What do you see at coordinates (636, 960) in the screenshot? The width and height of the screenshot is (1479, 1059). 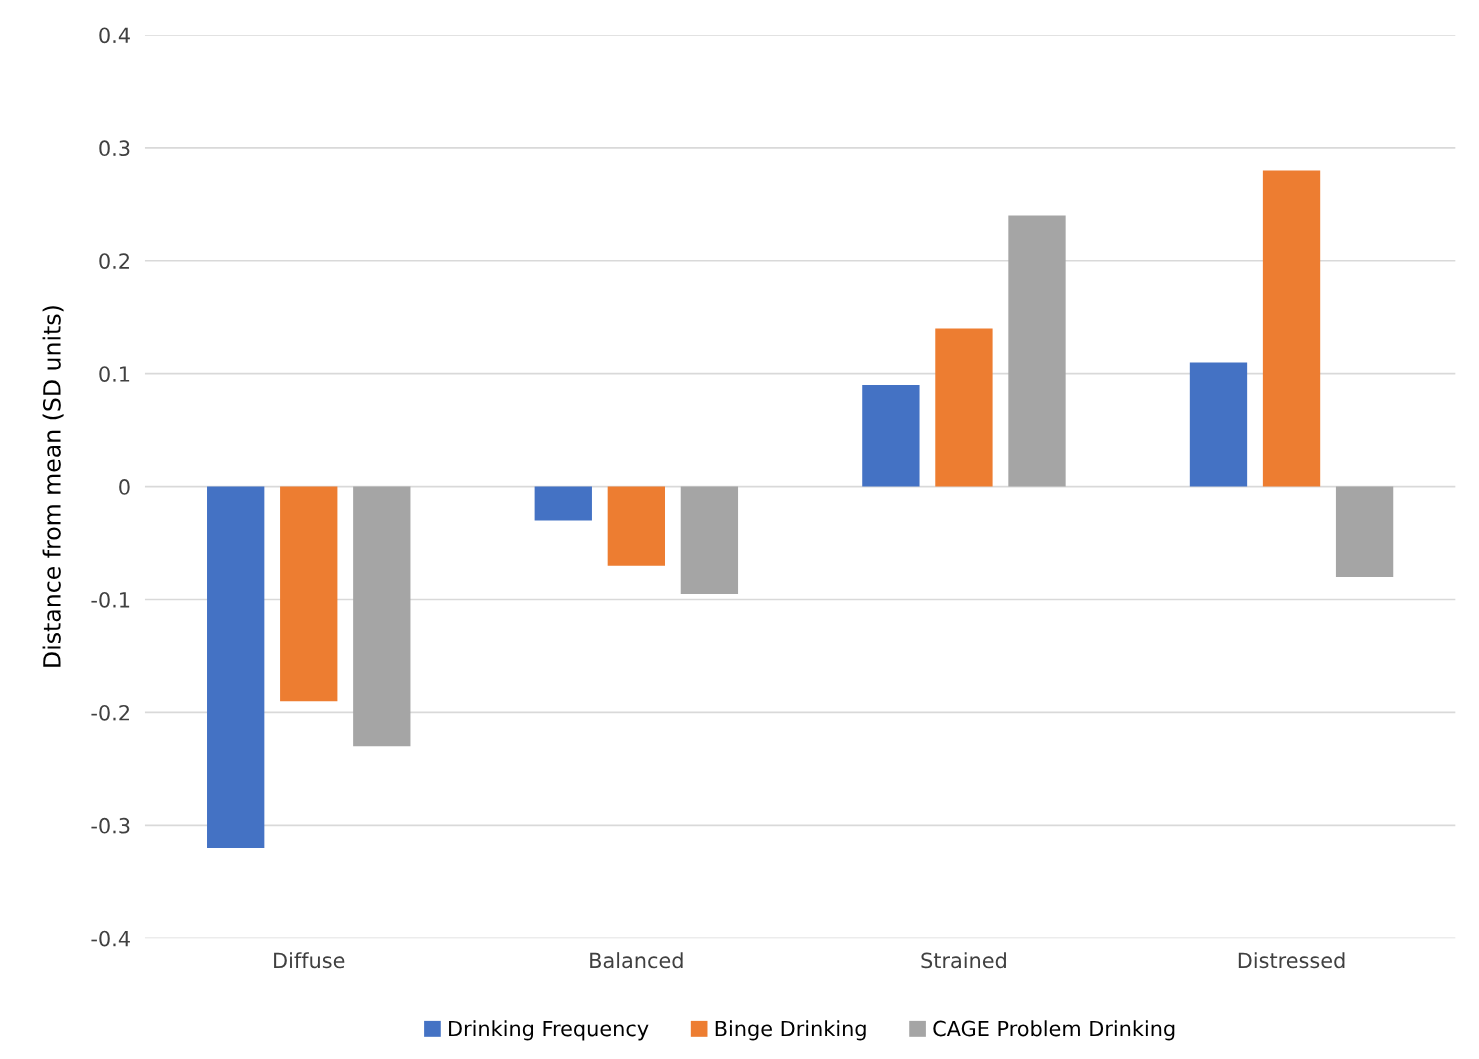 I see `x-tick-label: Balanced` at bounding box center [636, 960].